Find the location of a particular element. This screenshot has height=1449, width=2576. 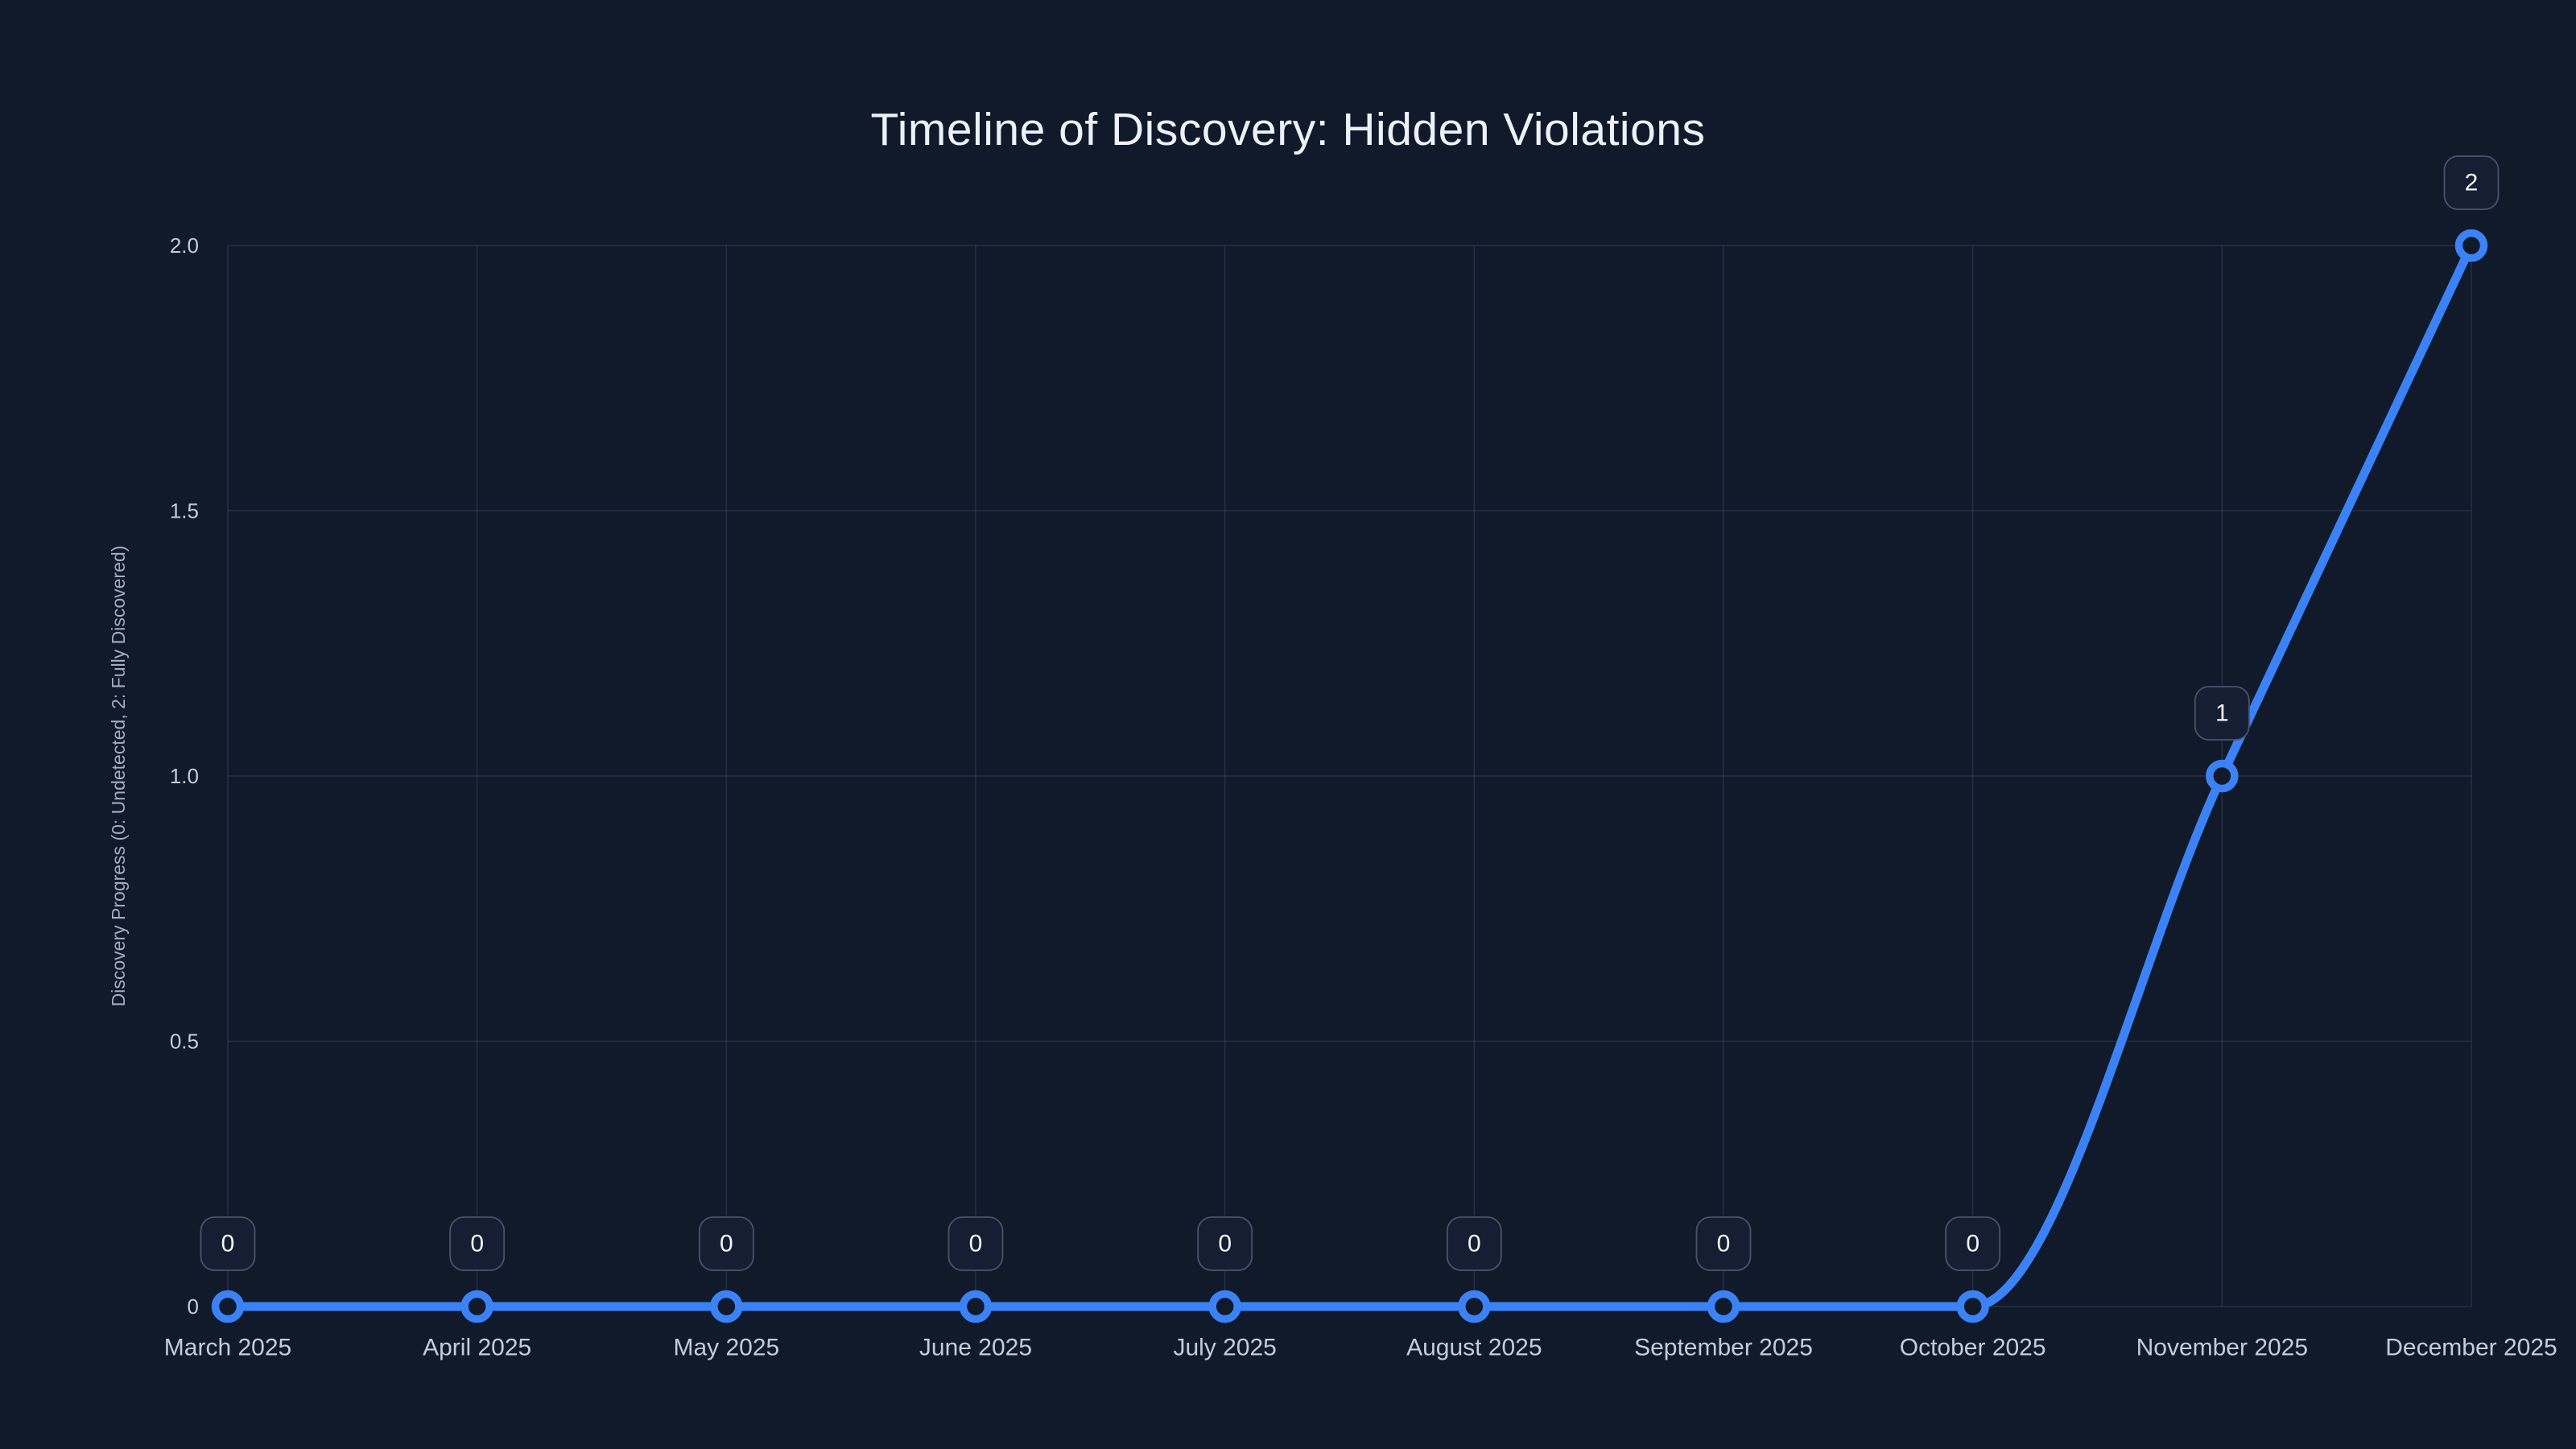

data-point-april-2025 is located at coordinates (476, 1306).